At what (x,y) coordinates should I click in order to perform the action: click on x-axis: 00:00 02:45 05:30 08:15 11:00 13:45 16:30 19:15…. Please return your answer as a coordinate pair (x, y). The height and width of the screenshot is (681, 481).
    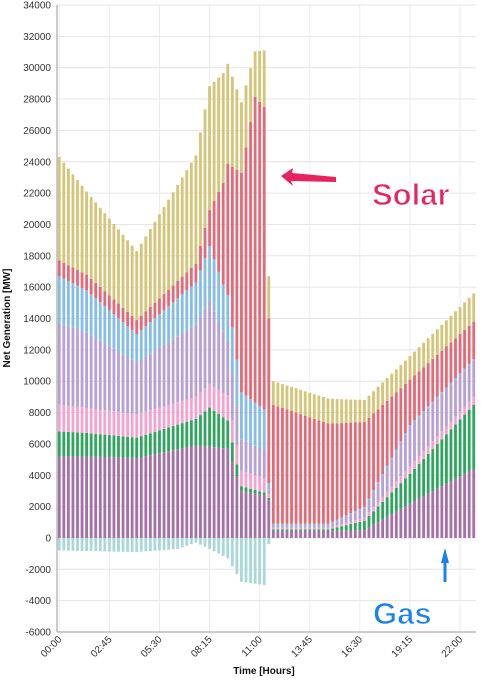
    Looking at the image, I should click on (257, 645).